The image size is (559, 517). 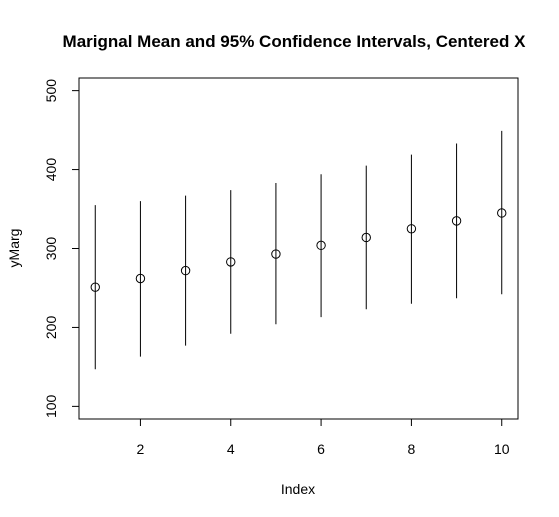 What do you see at coordinates (321, 449) in the screenshot?
I see `x-tick-label: 6` at bounding box center [321, 449].